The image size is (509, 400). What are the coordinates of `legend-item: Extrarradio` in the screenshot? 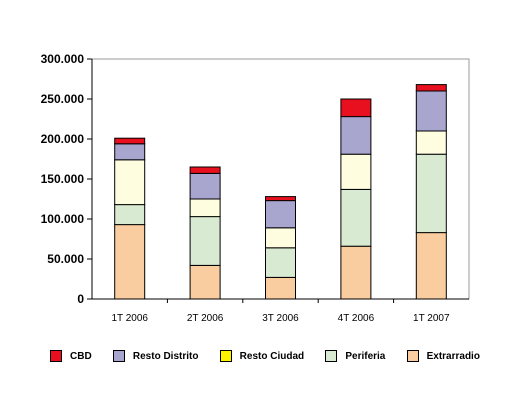 It's located at (443, 356).